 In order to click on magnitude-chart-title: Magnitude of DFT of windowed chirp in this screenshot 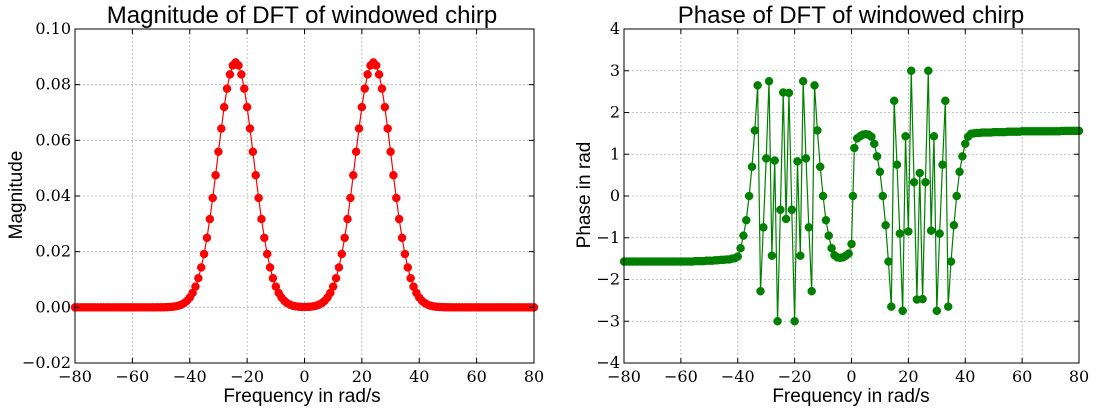, I will do `click(302, 15)`.